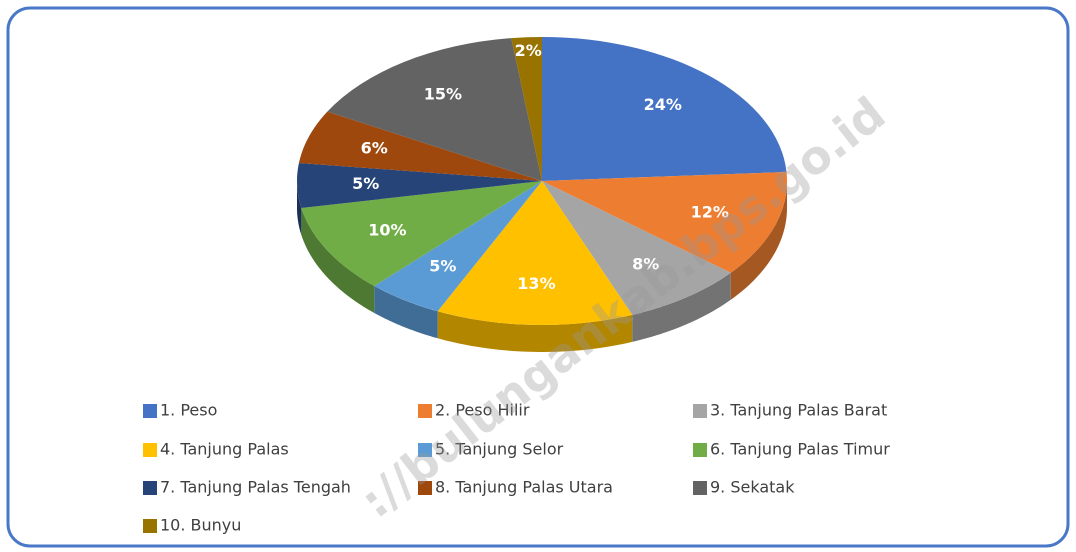 The image size is (1076, 552). What do you see at coordinates (188, 410) in the screenshot?
I see `legend-label: 1. Peso` at bounding box center [188, 410].